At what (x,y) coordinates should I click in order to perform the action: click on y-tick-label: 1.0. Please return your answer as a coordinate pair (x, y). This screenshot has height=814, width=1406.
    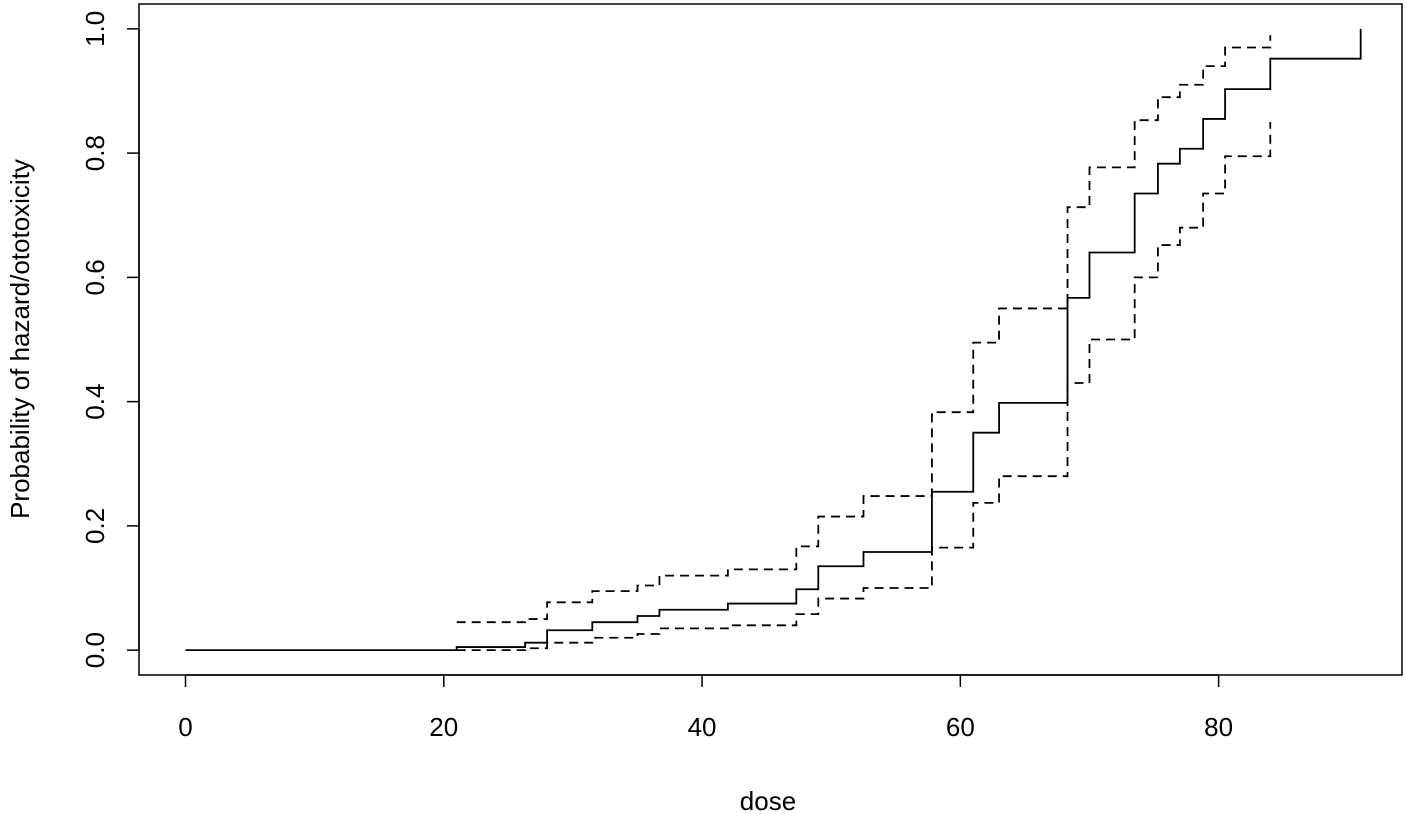
    Looking at the image, I should click on (95, 29).